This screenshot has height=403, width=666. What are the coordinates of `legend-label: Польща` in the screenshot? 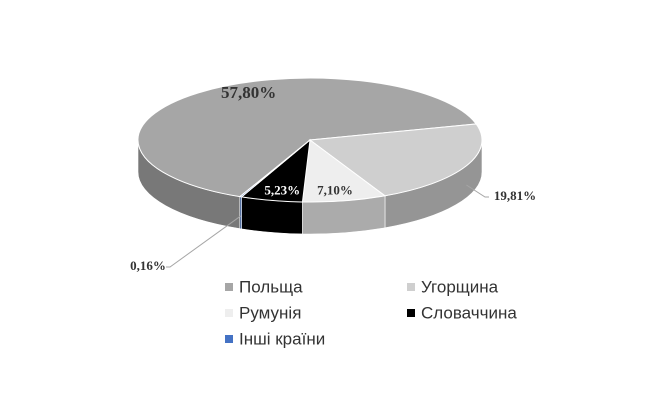 It's located at (271, 286).